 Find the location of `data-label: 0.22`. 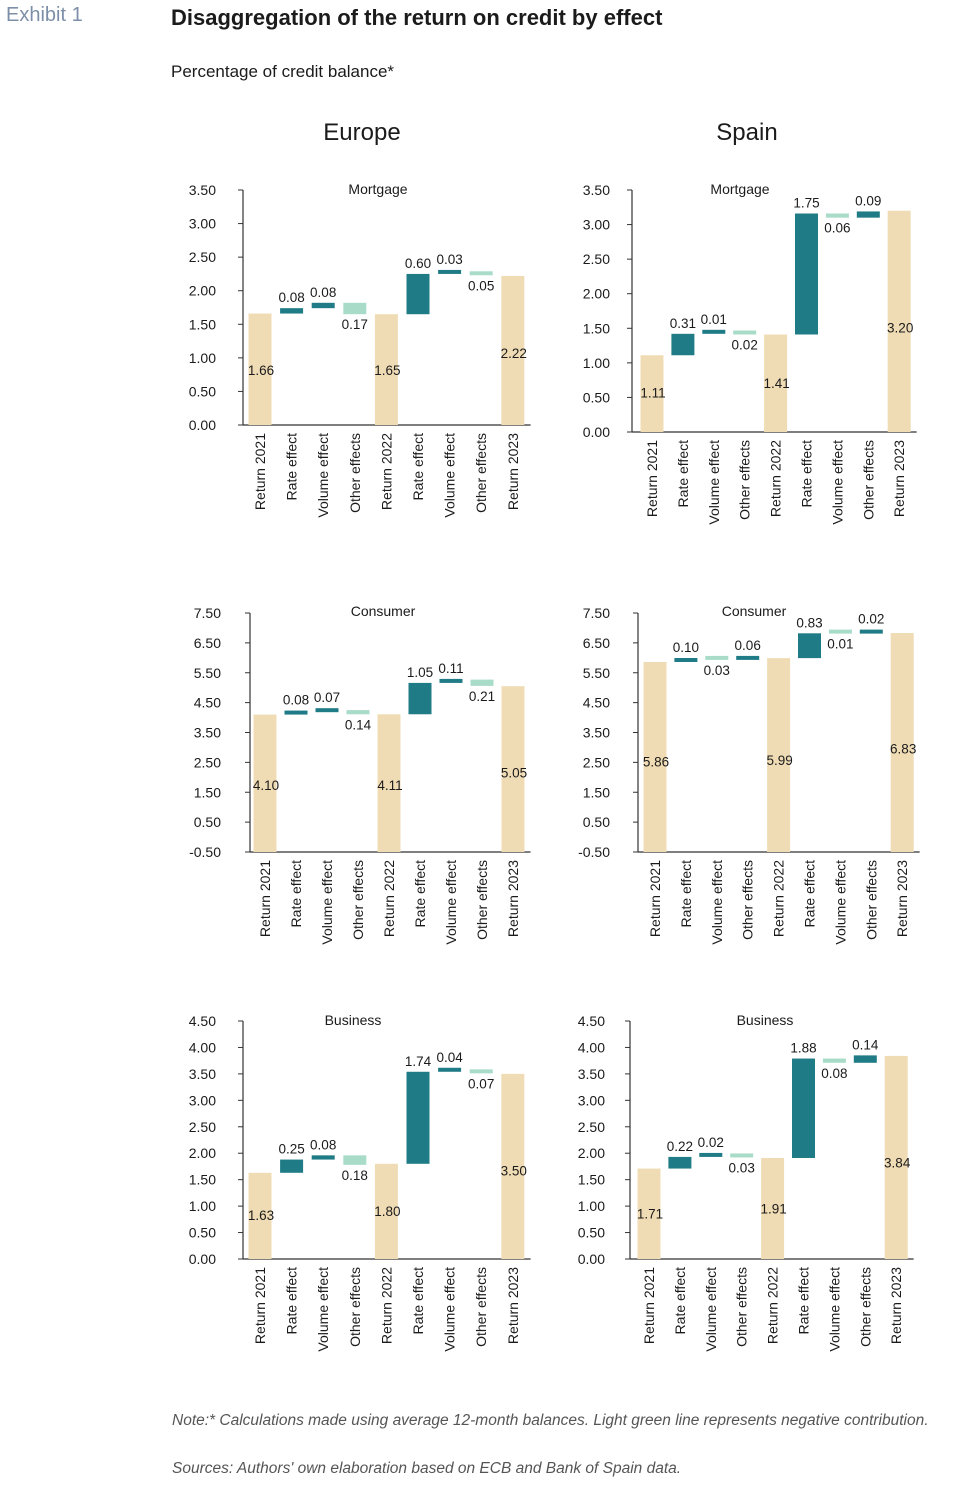

data-label: 0.22 is located at coordinates (680, 1146).